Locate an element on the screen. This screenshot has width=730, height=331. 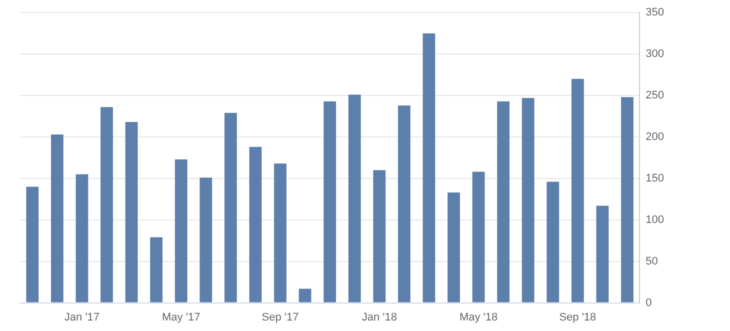
y-tick-label: 250 is located at coordinates (655, 96).